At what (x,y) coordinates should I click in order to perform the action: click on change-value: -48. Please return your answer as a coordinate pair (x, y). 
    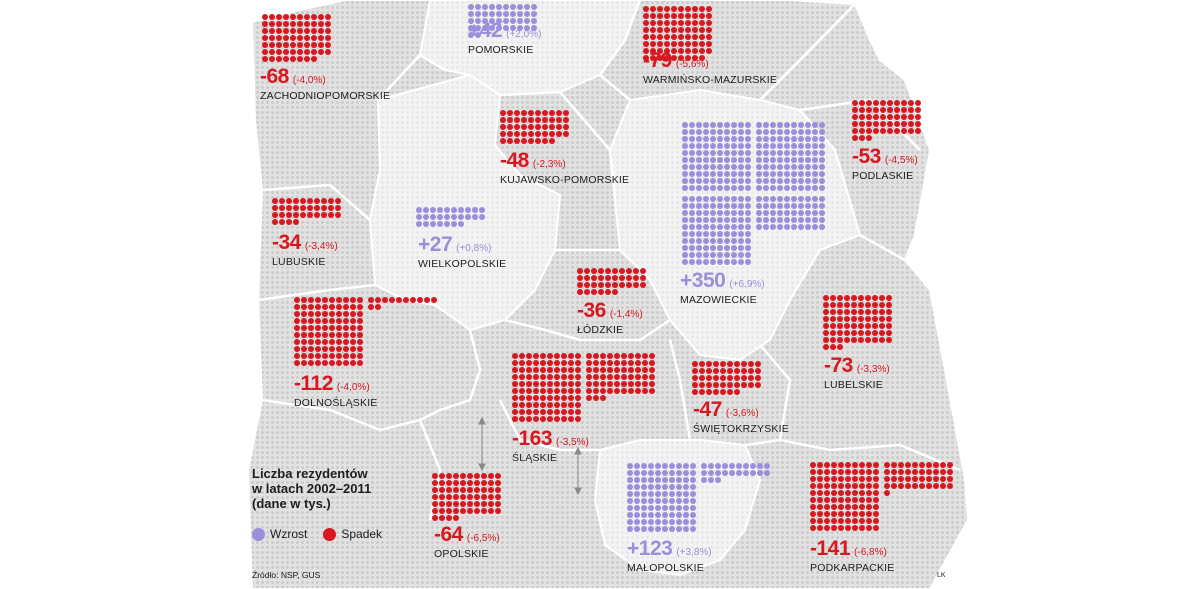
    Looking at the image, I should click on (514, 160).